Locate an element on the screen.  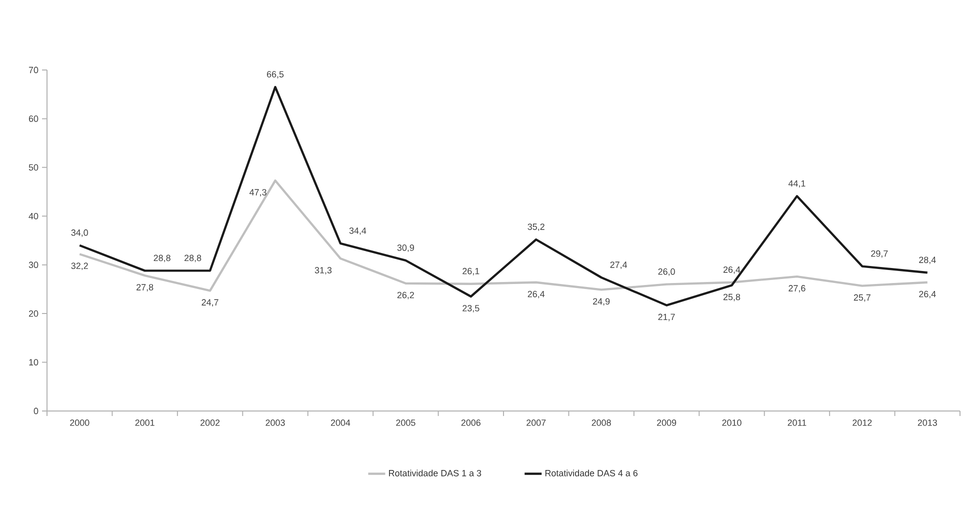
data-label: 27,8 is located at coordinates (145, 288).